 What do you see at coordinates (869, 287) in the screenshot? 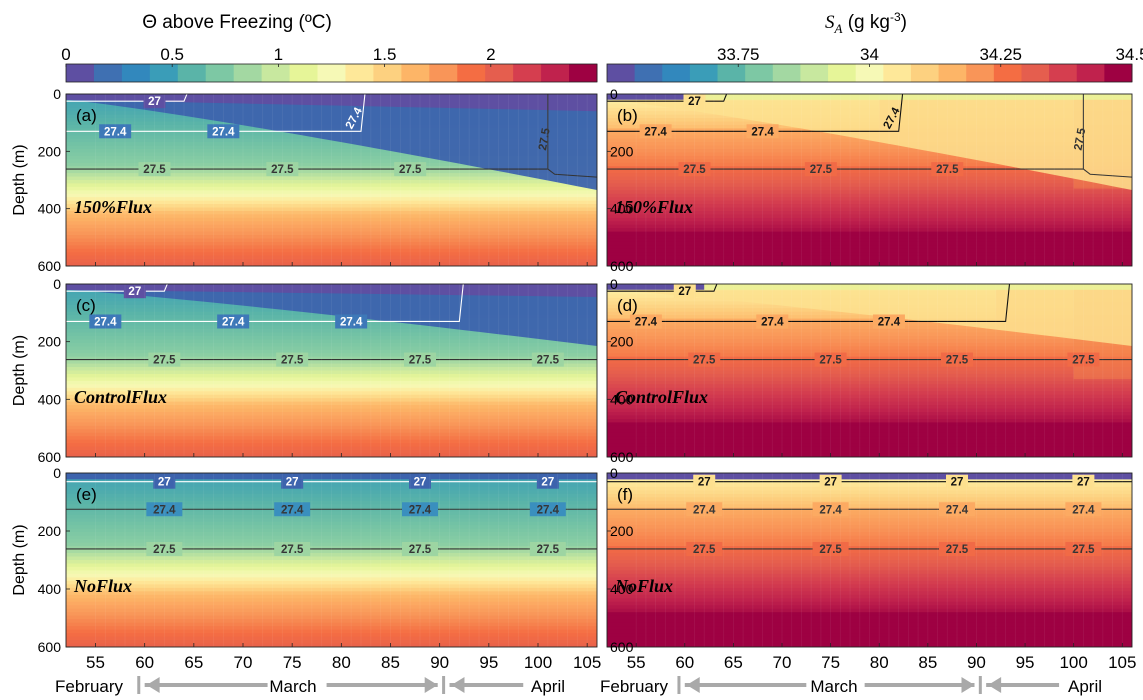
I see `surface-layer` at bounding box center [869, 287].